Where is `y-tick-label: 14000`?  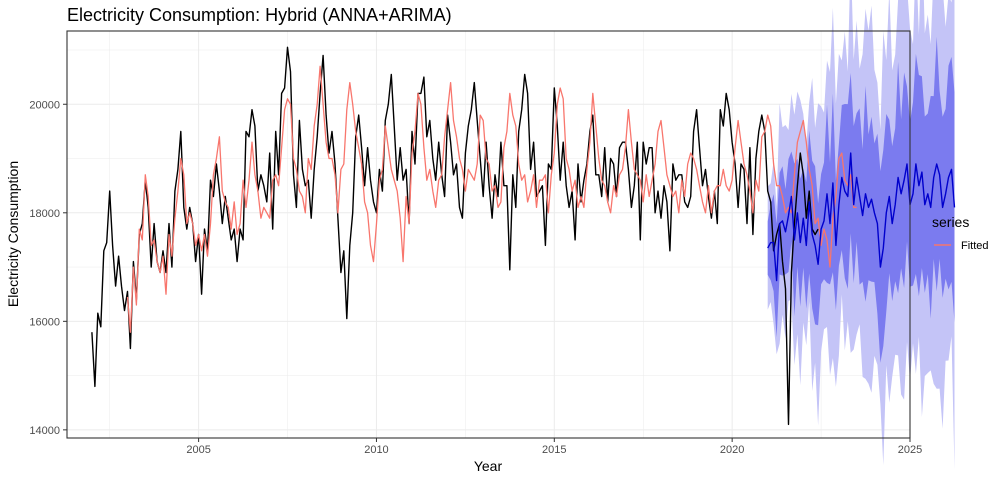 y-tick-label: 14000 is located at coordinates (44, 431).